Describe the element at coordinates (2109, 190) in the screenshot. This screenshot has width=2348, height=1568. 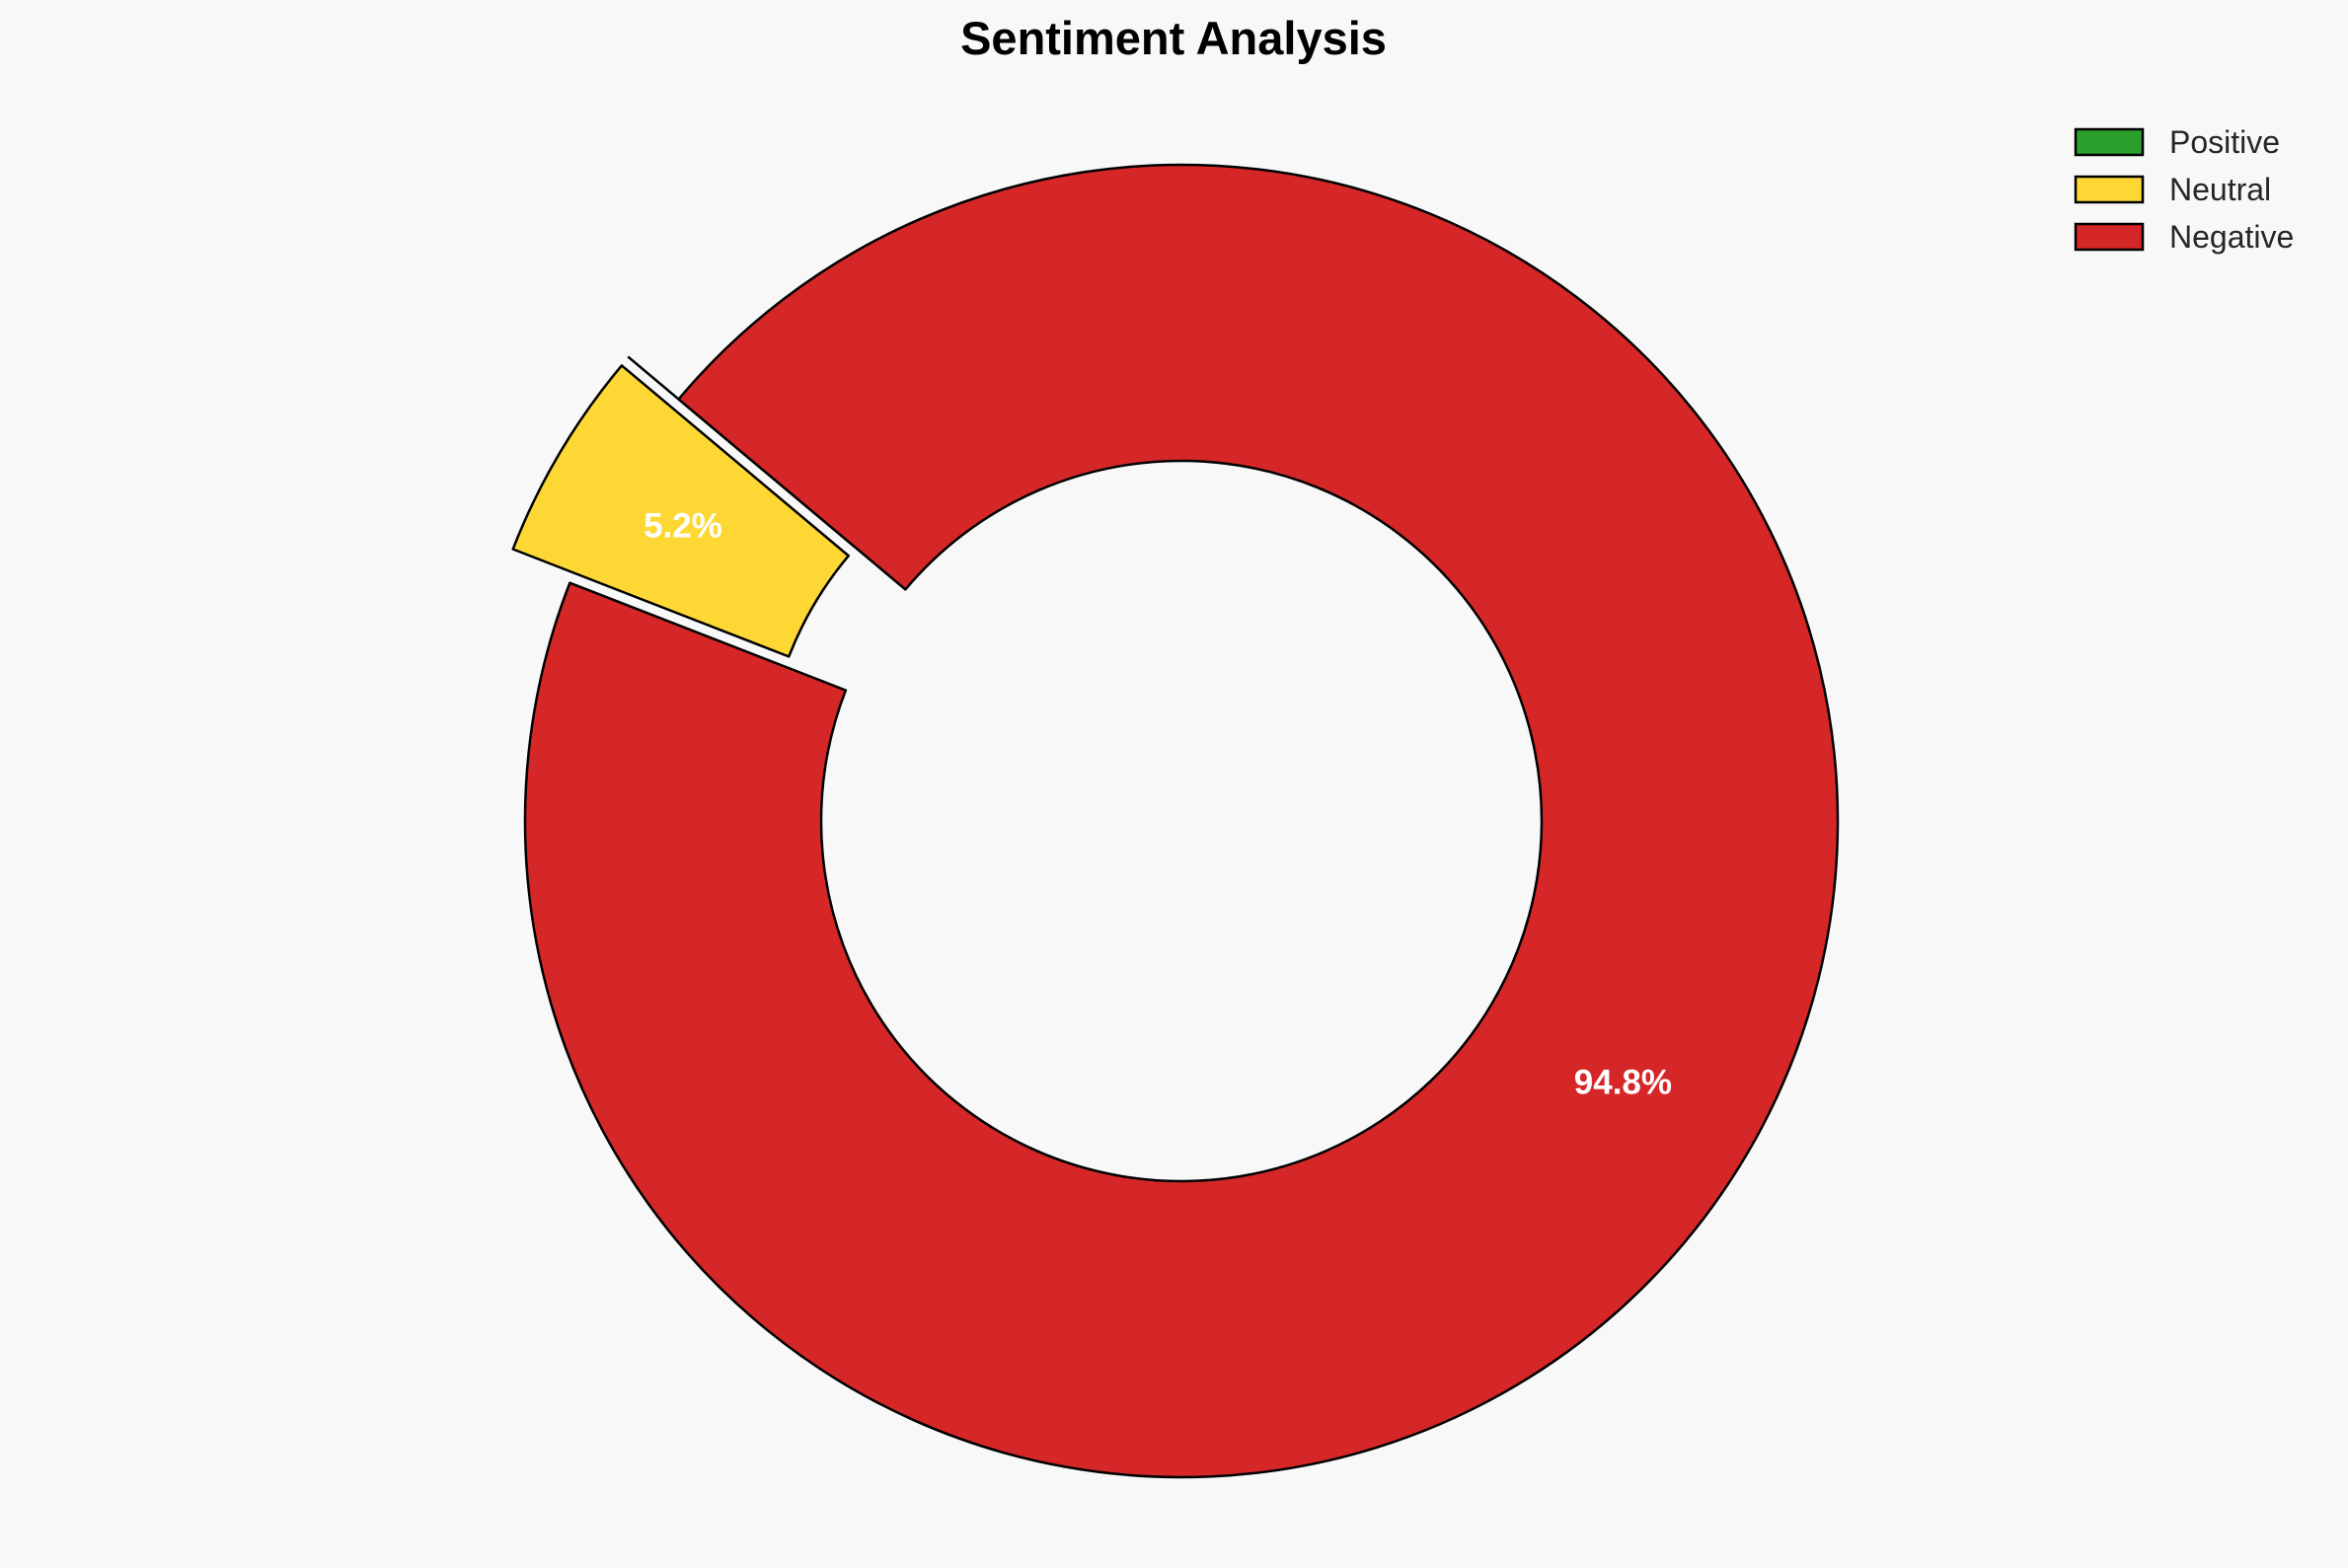
I see `legend-swatch-neutral` at that location.